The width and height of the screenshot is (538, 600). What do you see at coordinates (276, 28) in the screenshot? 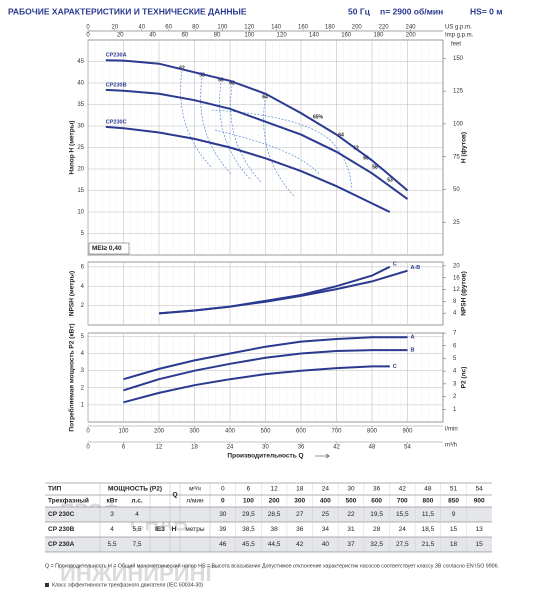
I see `x-tick-label: 140` at bounding box center [276, 28].